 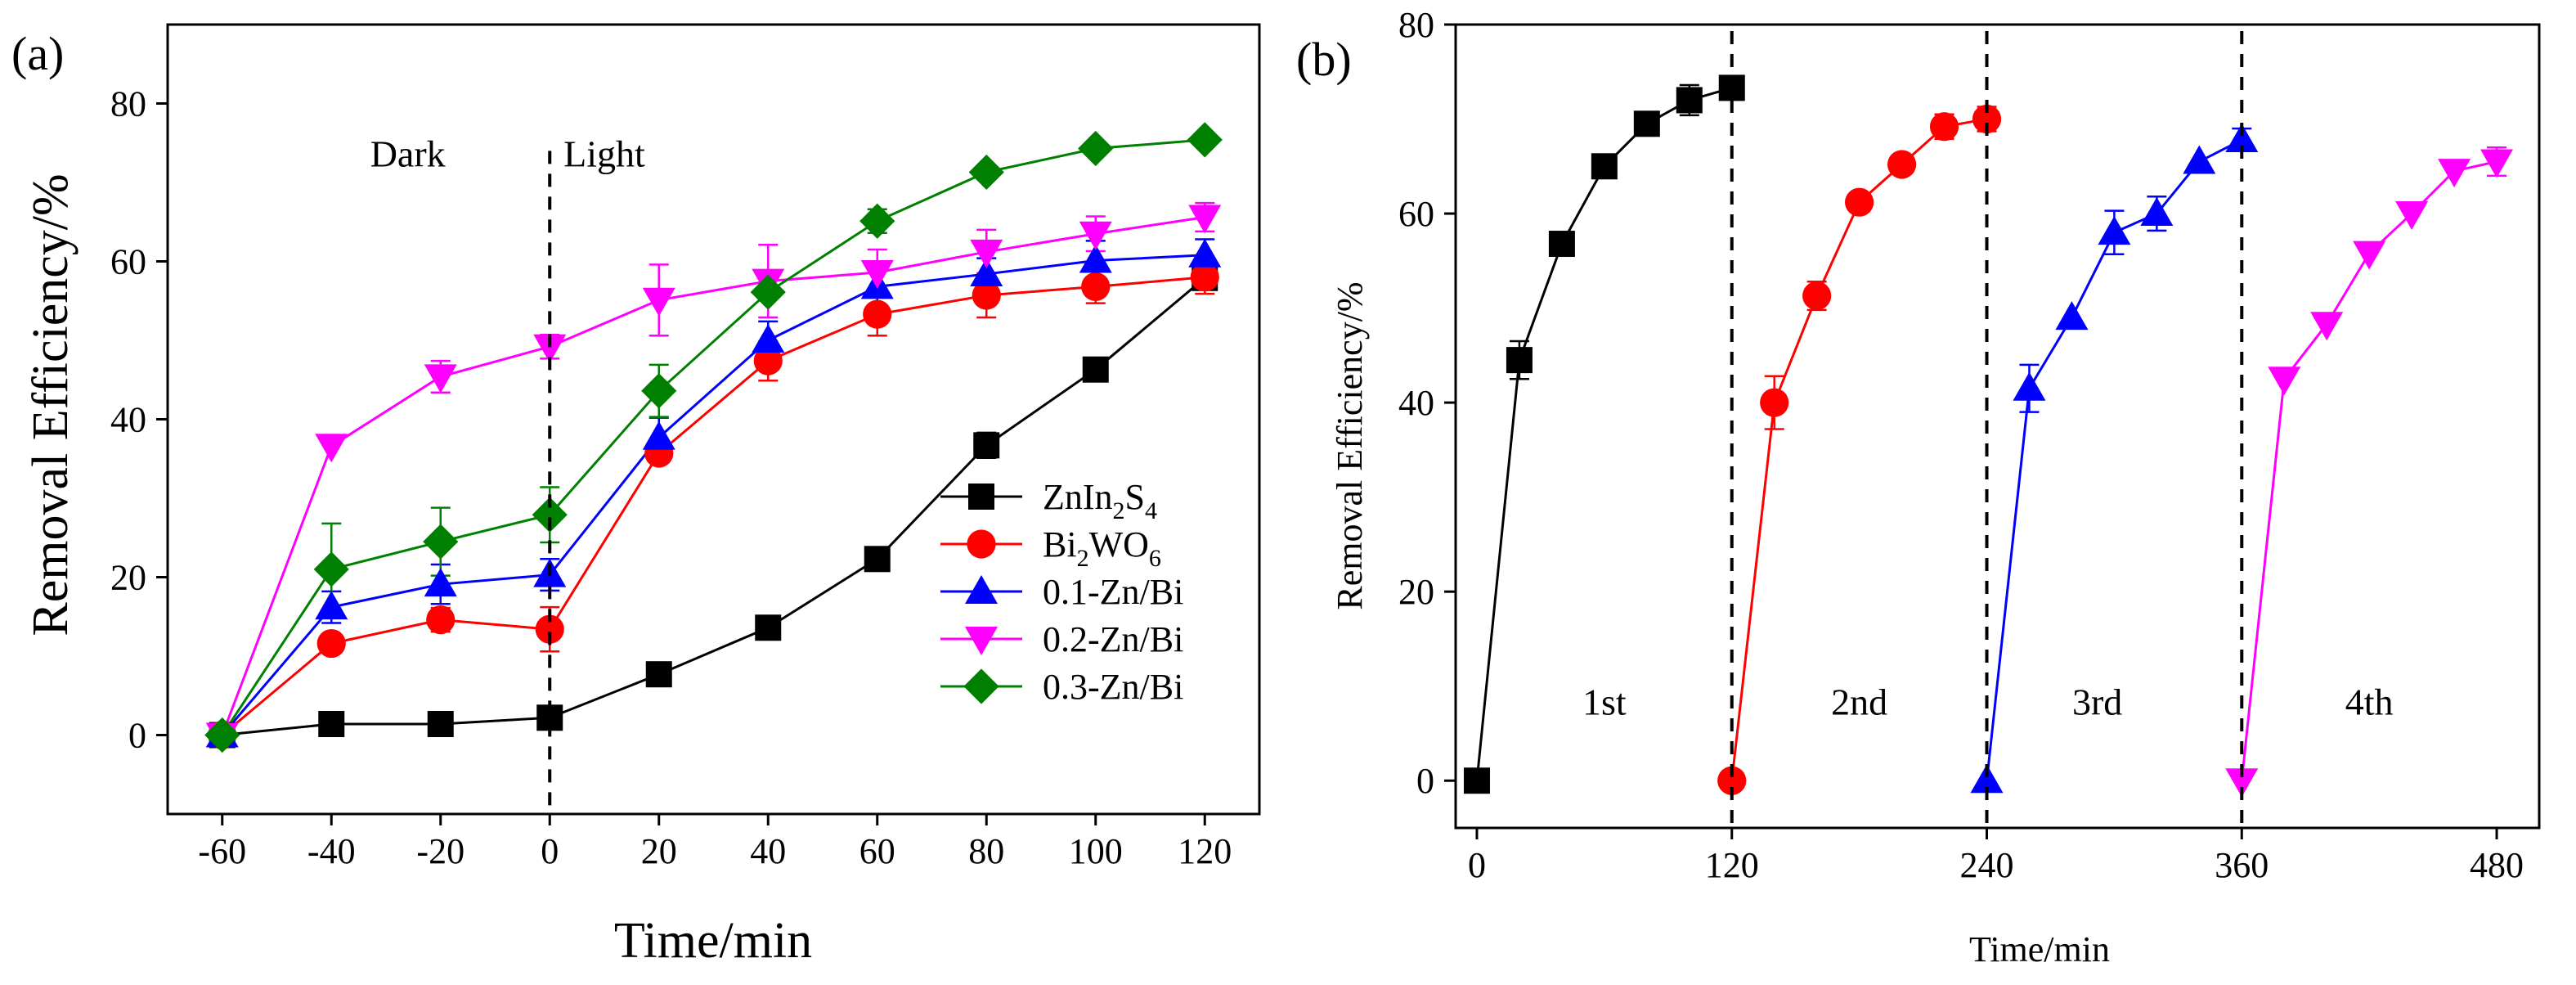 I want to click on a-legend-label-2: 0.1-Zn/Bi, so click(x=1113, y=592).